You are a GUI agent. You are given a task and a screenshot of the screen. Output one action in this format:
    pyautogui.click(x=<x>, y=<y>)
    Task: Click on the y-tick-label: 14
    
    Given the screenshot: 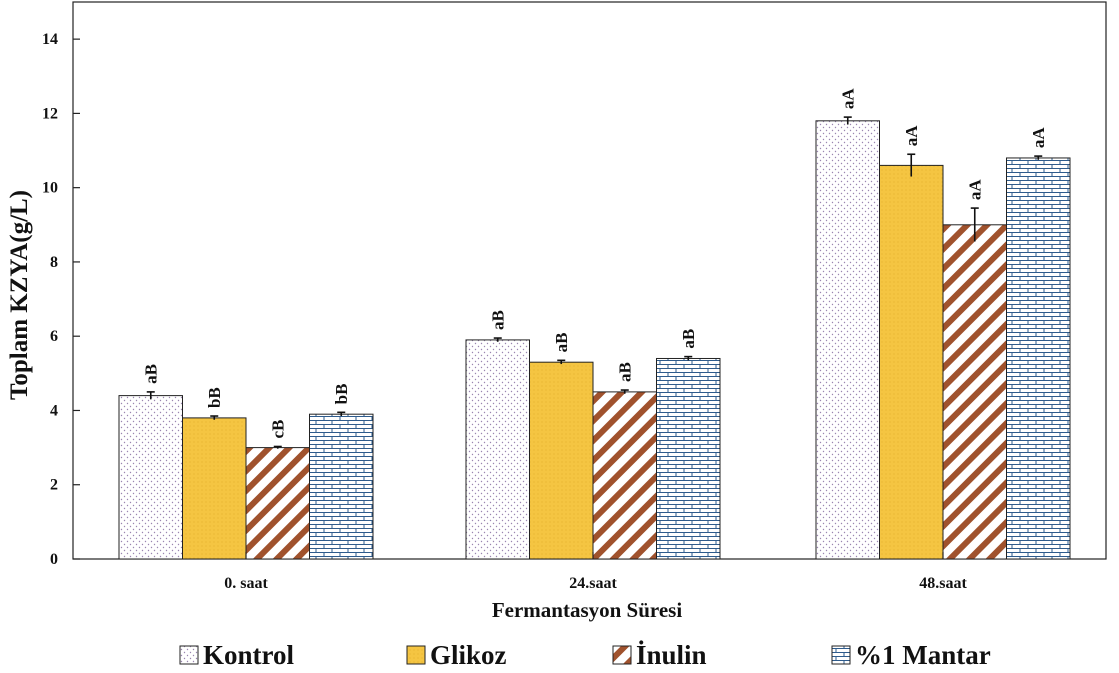 What is the action you would take?
    pyautogui.click(x=50, y=39)
    